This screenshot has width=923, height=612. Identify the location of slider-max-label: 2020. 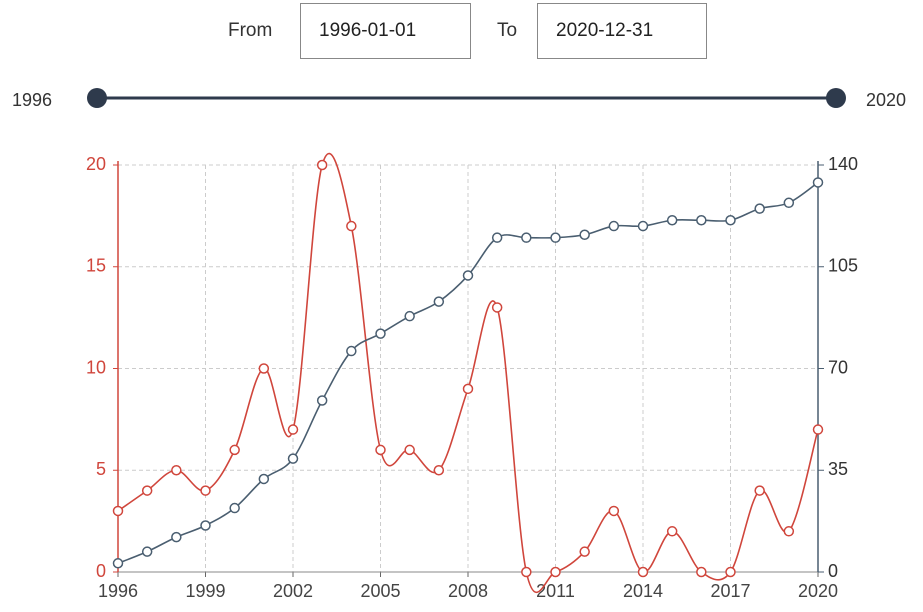
(886, 100).